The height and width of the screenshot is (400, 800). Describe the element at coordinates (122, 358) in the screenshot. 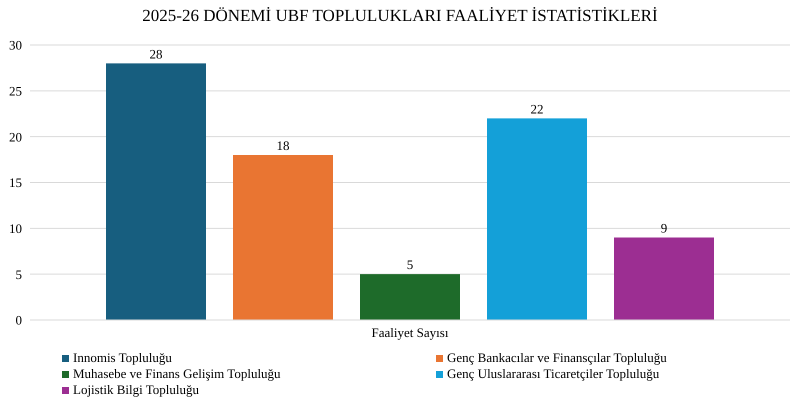

I see `legend-label: Innomis Topluluğu` at that location.